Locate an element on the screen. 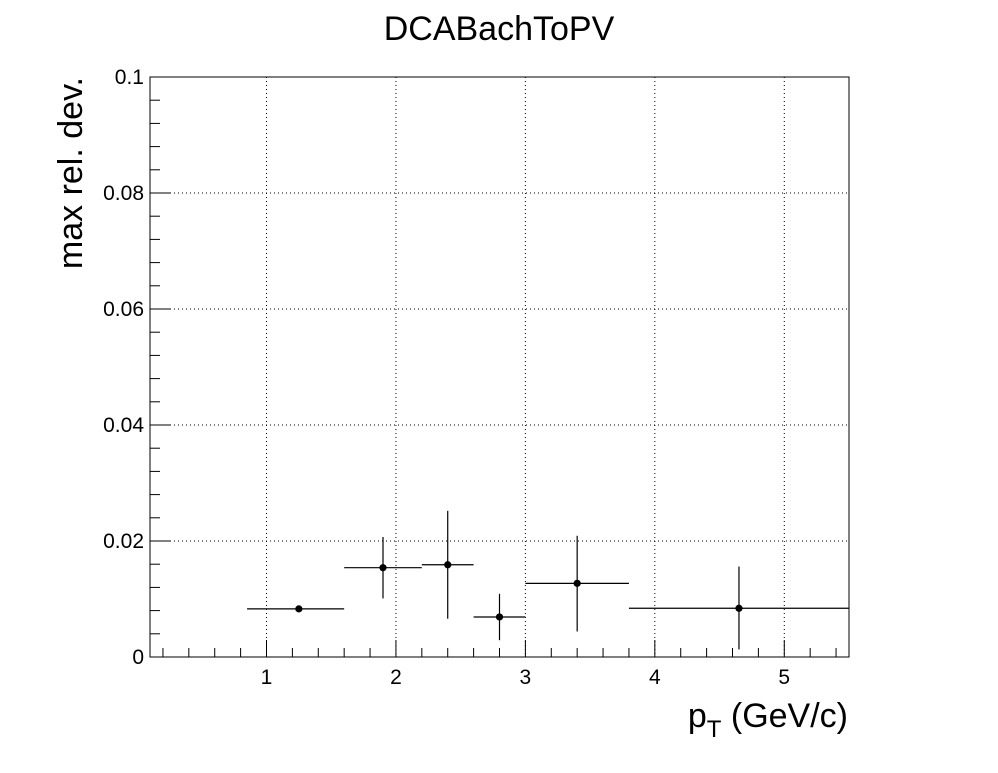 Image resolution: width=998 pixels, height=773 pixels. x-axis-label-main: p is located at coordinates (697, 716).